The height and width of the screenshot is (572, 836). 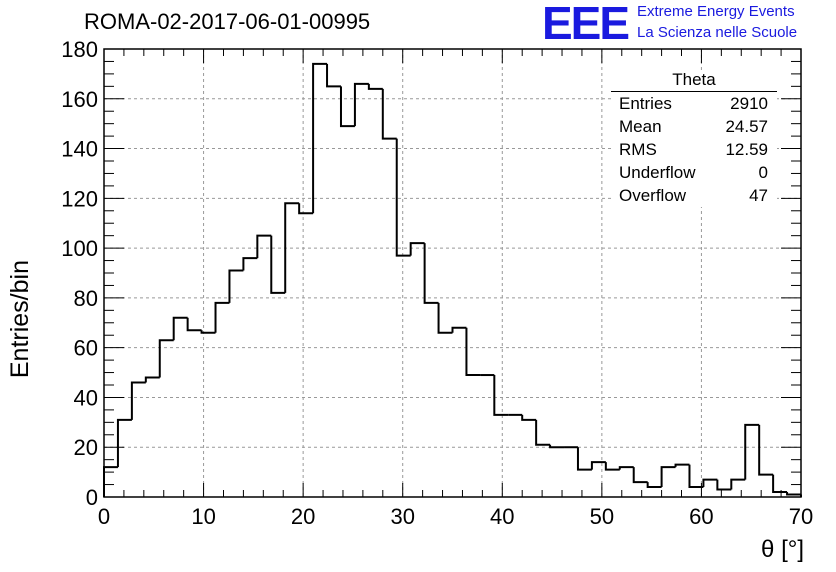 What do you see at coordinates (694, 81) in the screenshot?
I see `stats-title: Theta` at bounding box center [694, 81].